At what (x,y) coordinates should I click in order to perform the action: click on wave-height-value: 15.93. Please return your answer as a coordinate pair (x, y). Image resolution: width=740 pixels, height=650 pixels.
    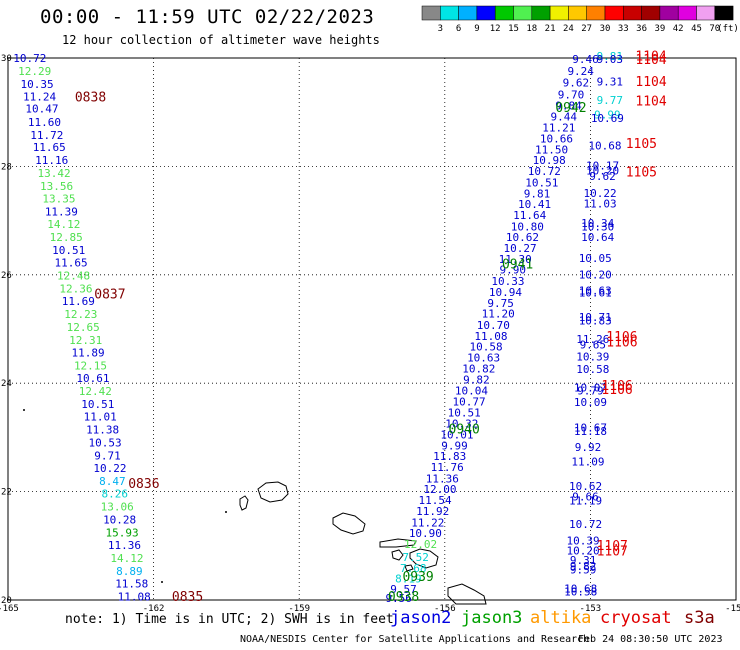
    Looking at the image, I should click on (121, 533).